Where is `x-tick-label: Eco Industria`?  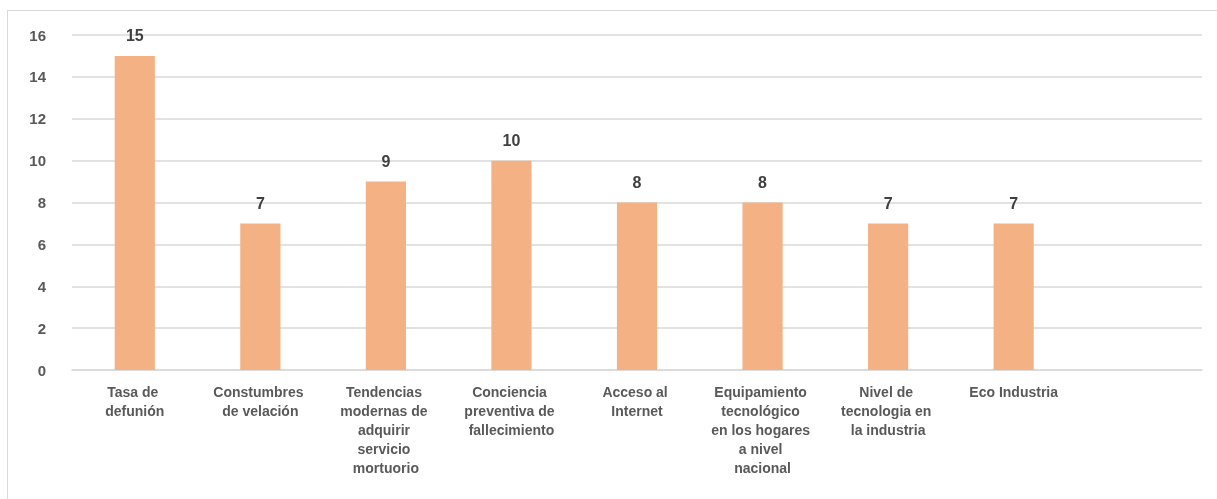 x-tick-label: Eco Industria is located at coordinates (1014, 391).